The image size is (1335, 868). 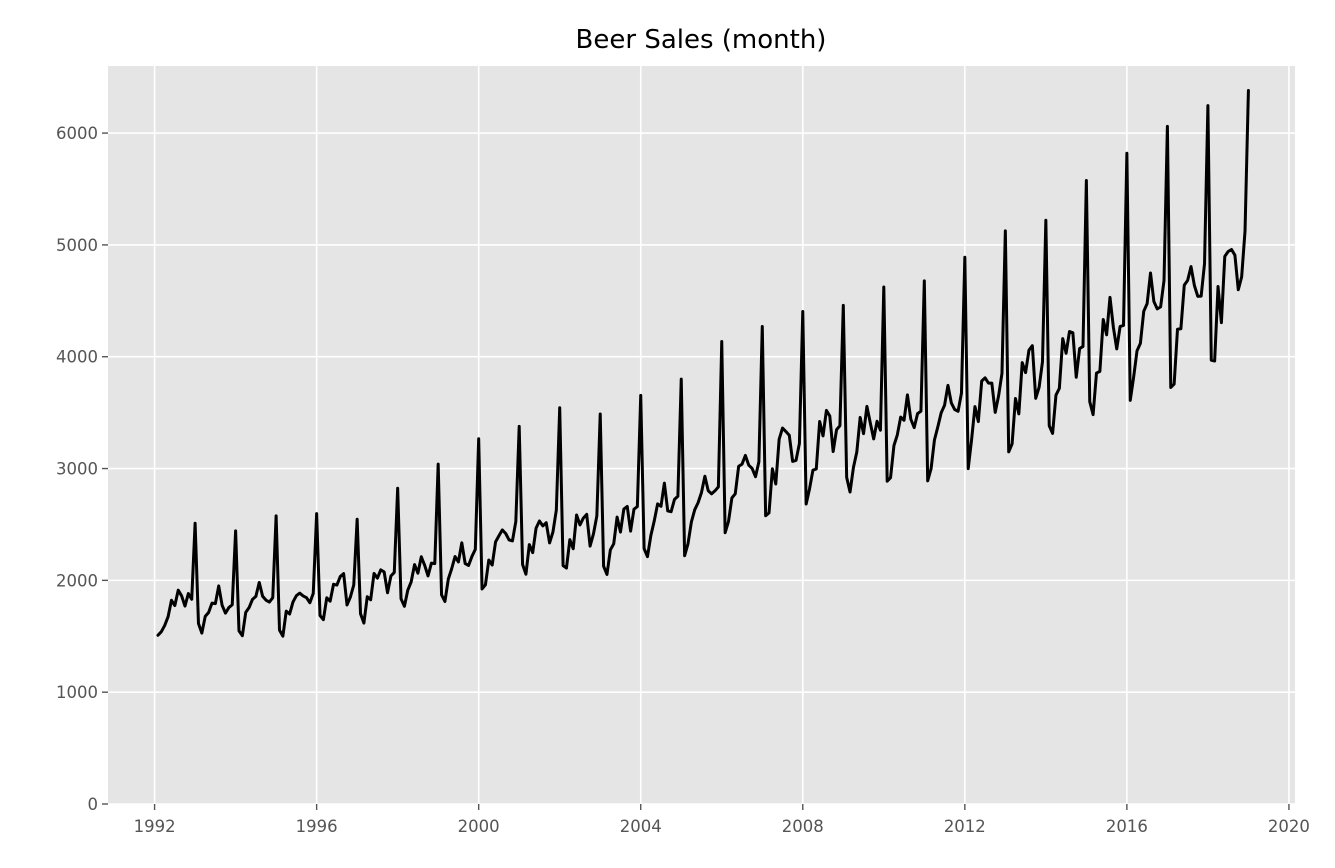 What do you see at coordinates (93, 804) in the screenshot?
I see `y-tick-label: 0` at bounding box center [93, 804].